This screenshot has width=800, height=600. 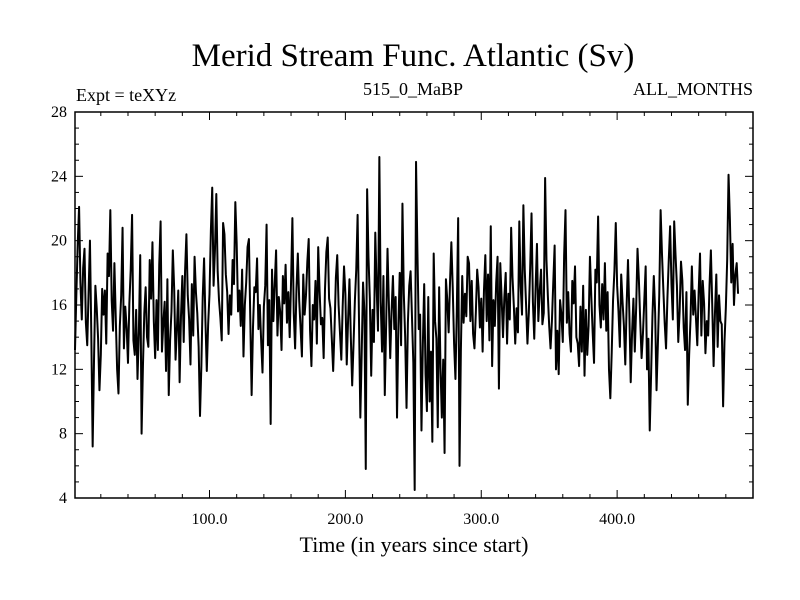 I want to click on x-tick-label: 300.0, so click(x=481, y=519).